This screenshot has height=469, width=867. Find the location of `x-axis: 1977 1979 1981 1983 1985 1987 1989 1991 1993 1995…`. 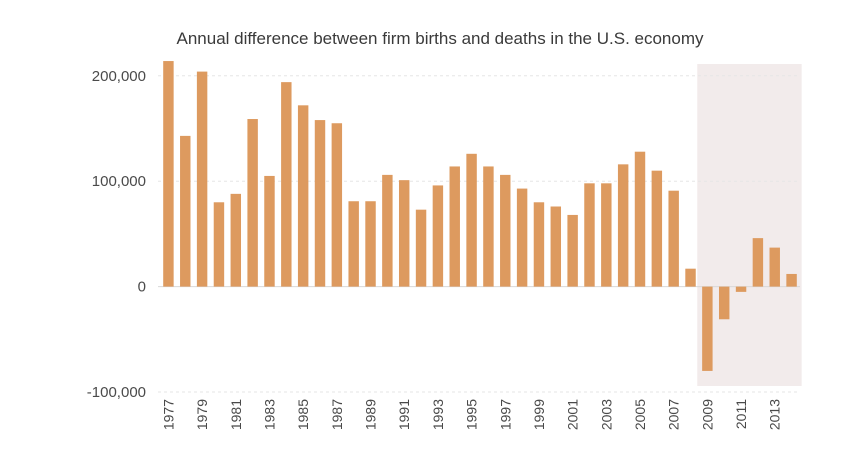

x-axis: 1977 1979 1981 1983 1985 1987 1989 1991 1993 1995… is located at coordinates (471, 414).